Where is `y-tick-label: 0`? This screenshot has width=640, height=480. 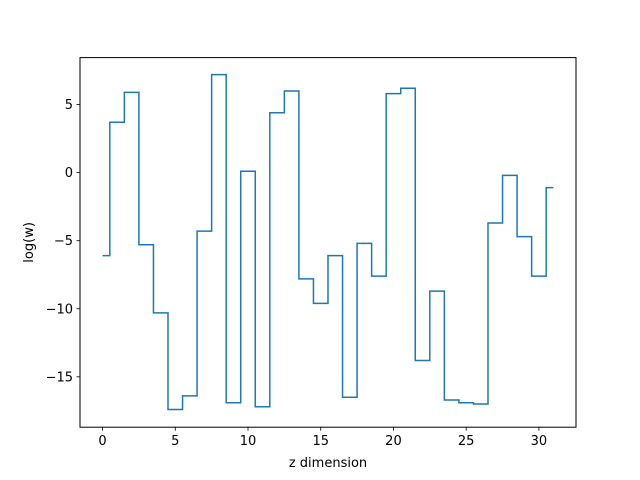 y-tick-label: 0 is located at coordinates (69, 173).